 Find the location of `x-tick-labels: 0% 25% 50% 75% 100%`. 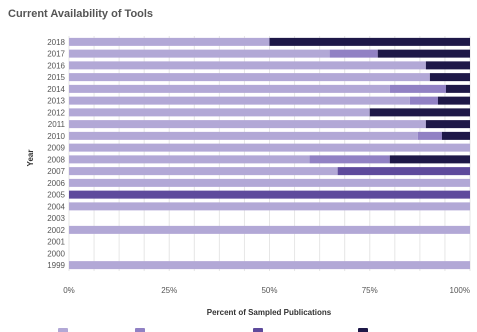

x-tick-labels: 0% 25% 50% 75% 100% is located at coordinates (266, 290).